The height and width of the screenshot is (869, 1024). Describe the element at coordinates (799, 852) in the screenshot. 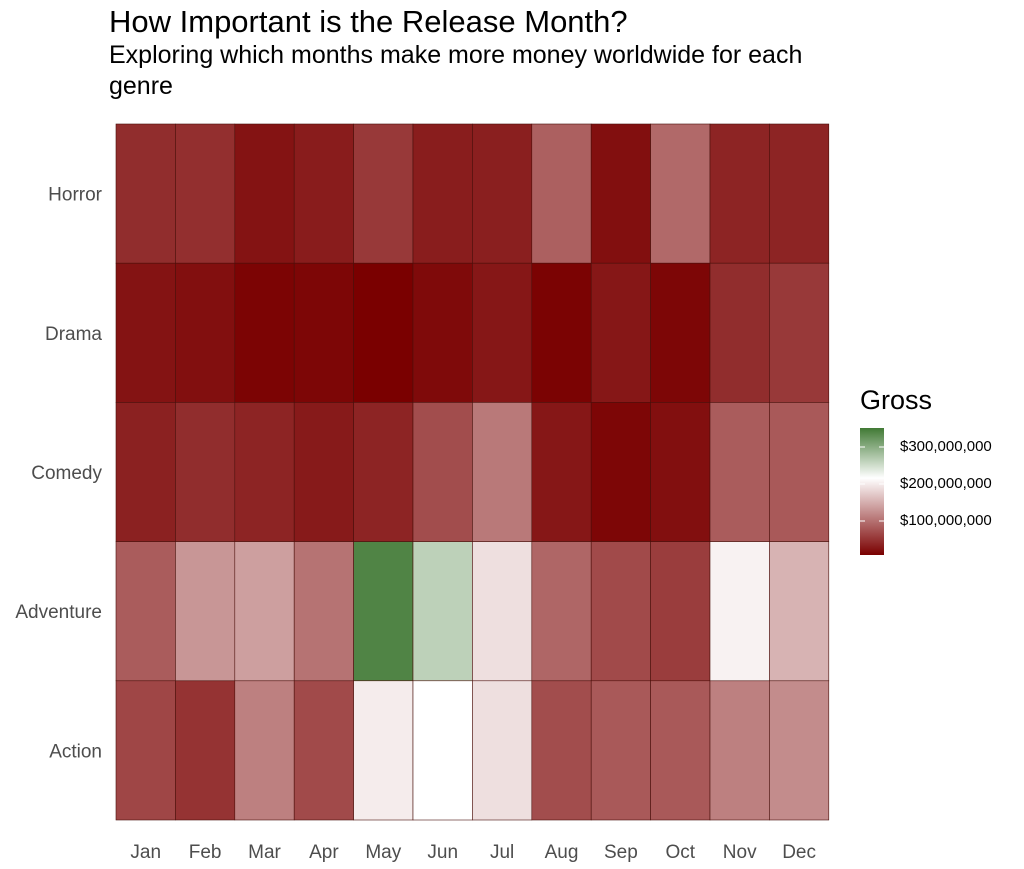

I see `x-tick-label-dec: Dec` at that location.